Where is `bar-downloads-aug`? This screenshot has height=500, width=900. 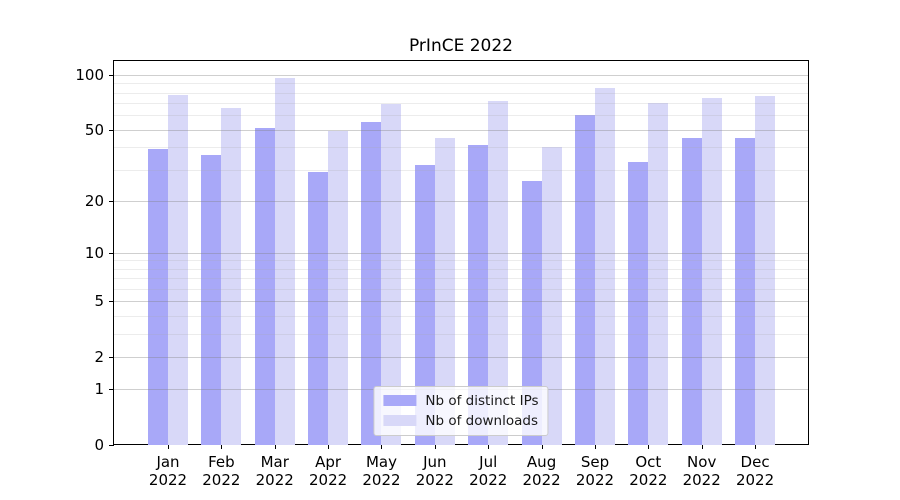
bar-downloads-aug is located at coordinates (551, 296).